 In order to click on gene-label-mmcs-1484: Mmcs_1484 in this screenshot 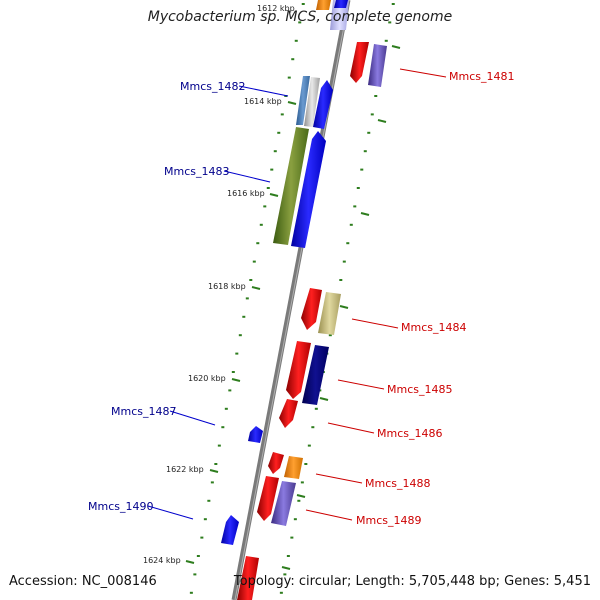, I will do `click(433, 327)`.